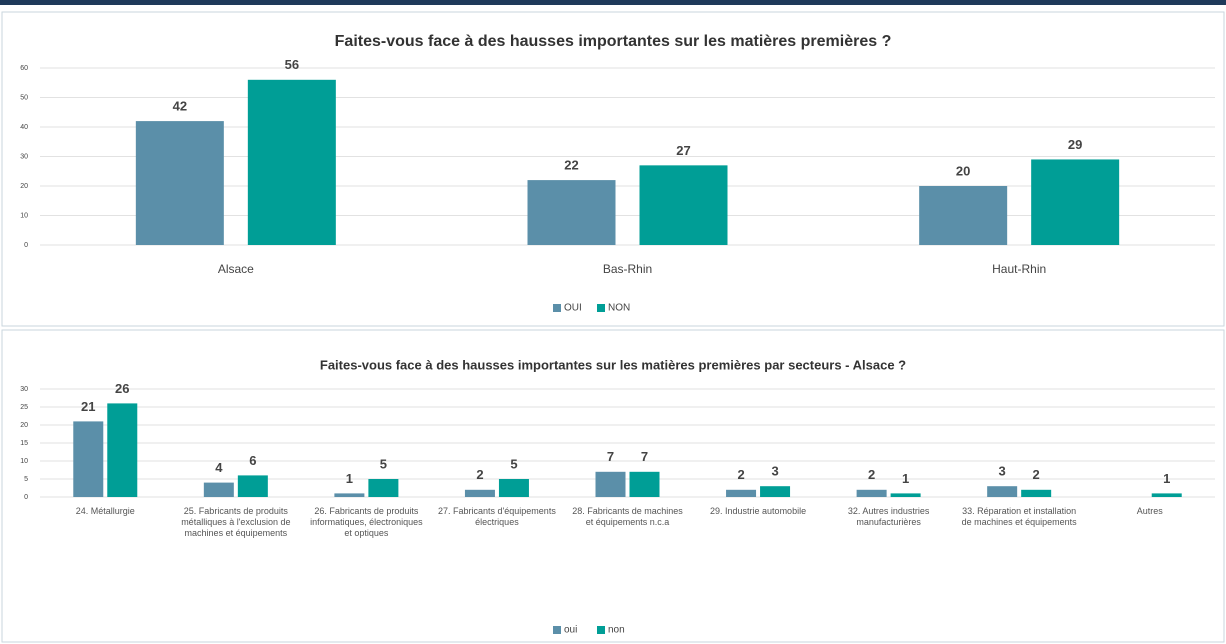  I want to click on x-tick-label: 27. Fabricants d'équipements électriques, so click(497, 516).